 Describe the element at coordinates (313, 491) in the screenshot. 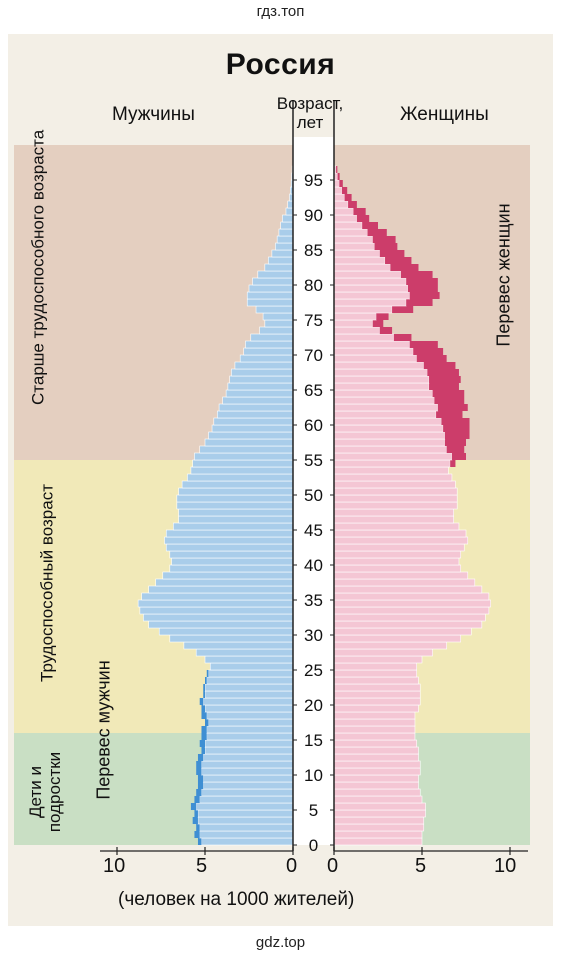

I see `age-column` at that location.